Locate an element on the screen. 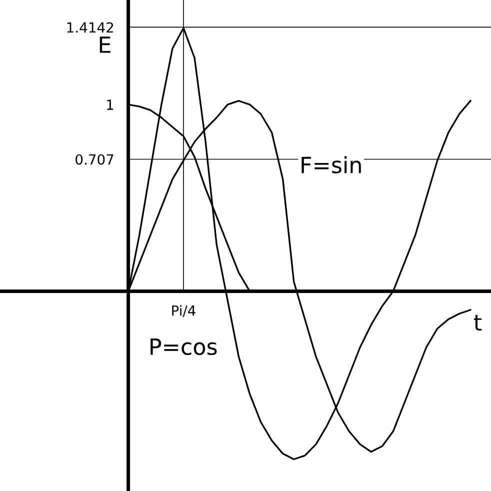 The height and width of the screenshot is (491, 491). y-axis-title: E is located at coordinates (105, 44).